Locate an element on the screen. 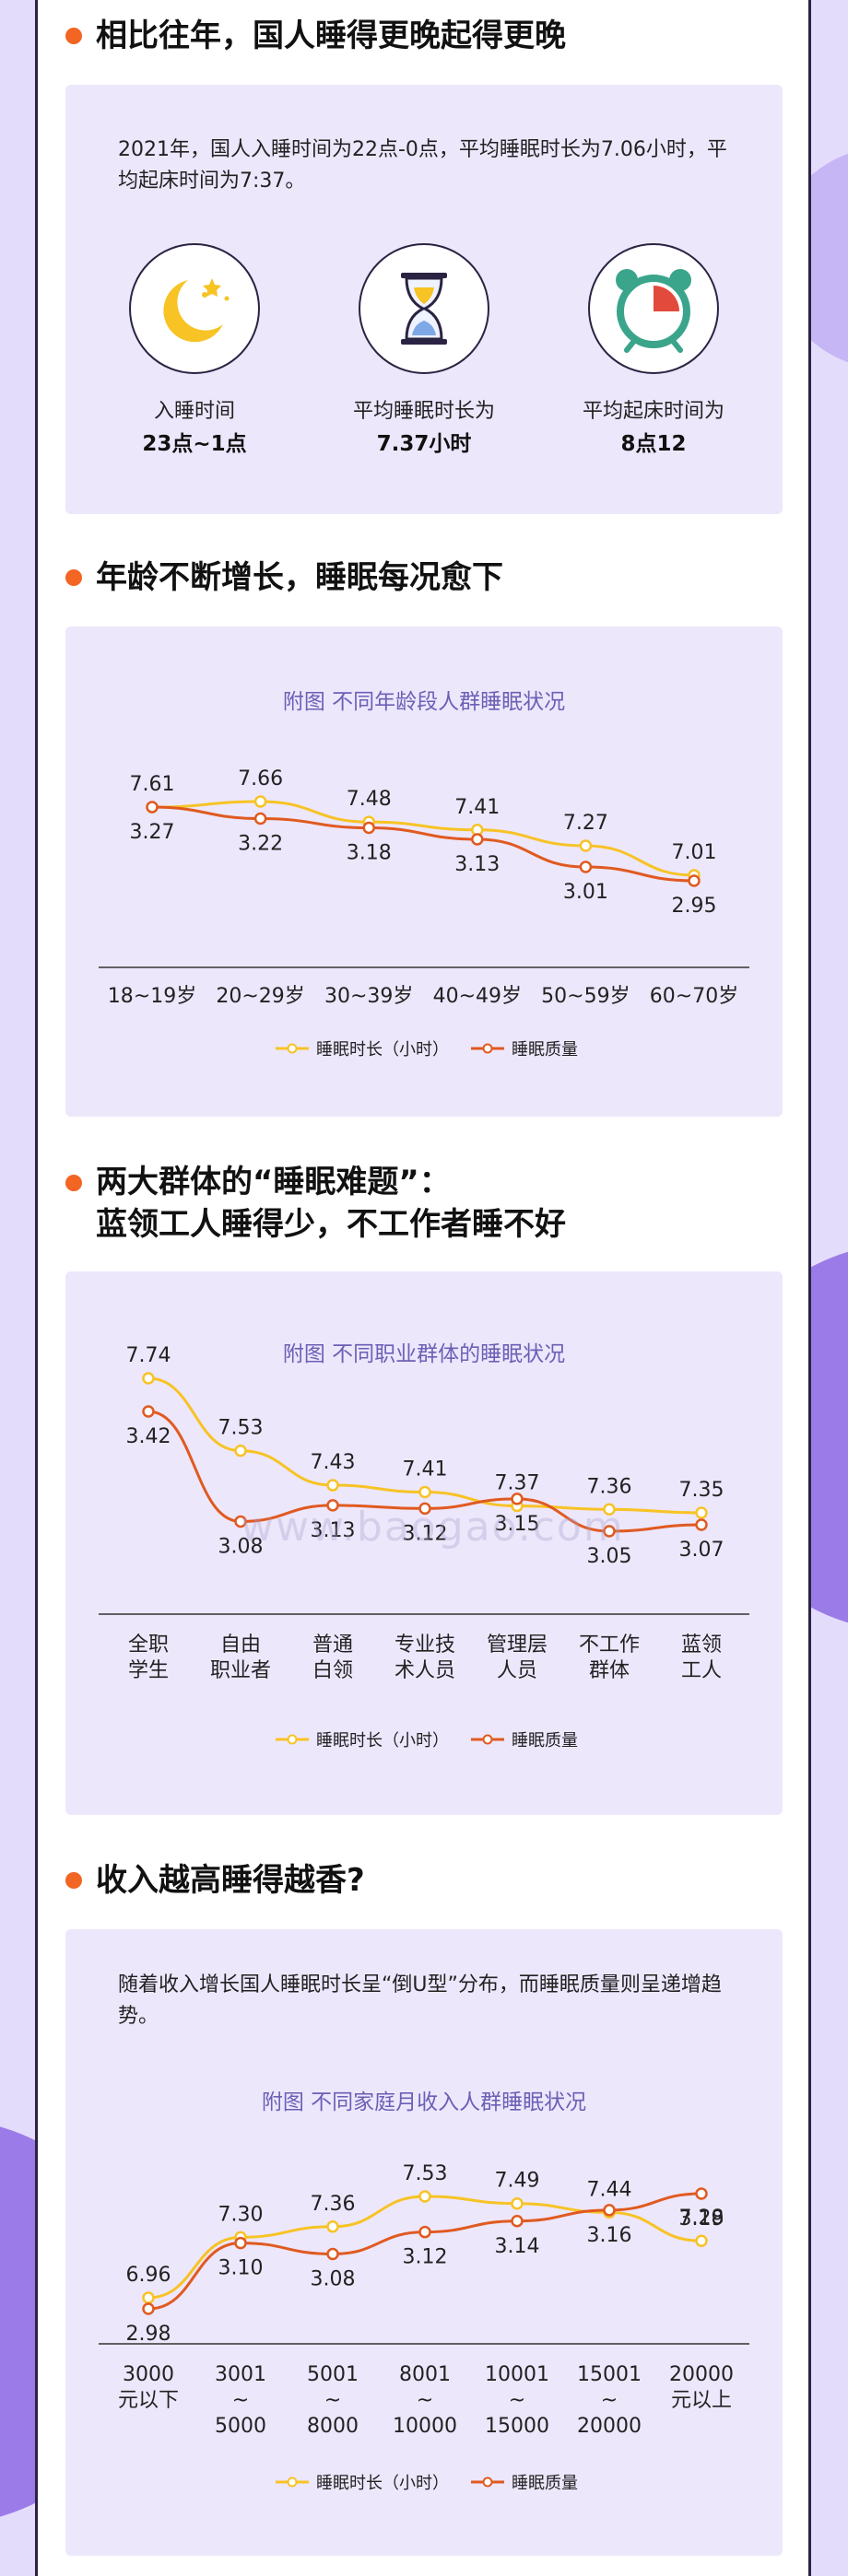 This screenshot has width=848, height=2576. category-label: 蓝领 is located at coordinates (701, 1645).